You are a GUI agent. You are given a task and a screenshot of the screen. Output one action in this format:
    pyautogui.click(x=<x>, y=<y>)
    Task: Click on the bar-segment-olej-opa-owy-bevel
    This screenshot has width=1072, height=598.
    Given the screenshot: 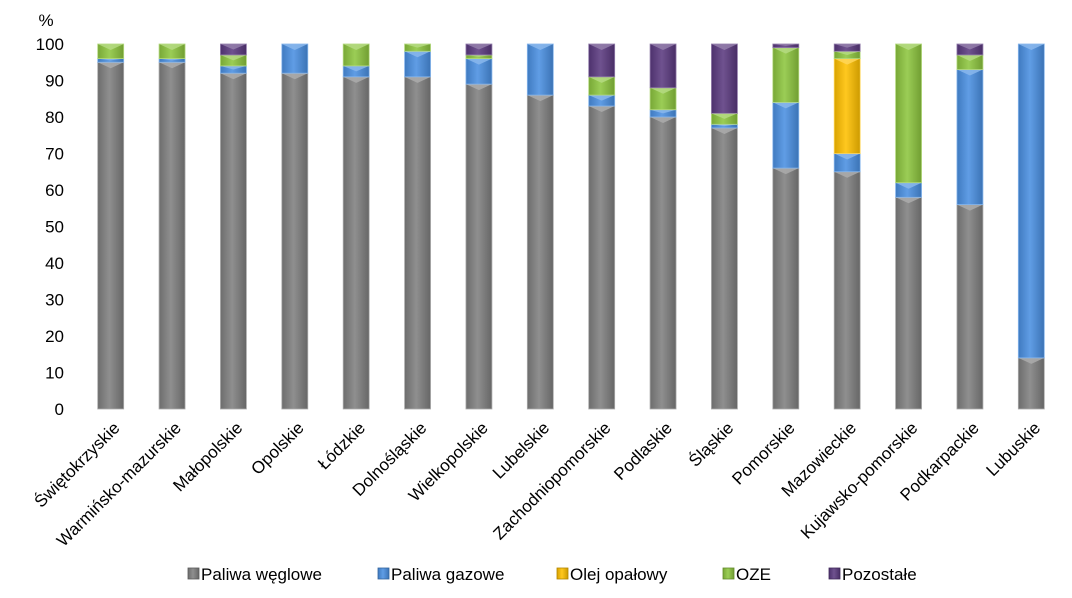 What is the action you would take?
    pyautogui.click(x=847, y=61)
    